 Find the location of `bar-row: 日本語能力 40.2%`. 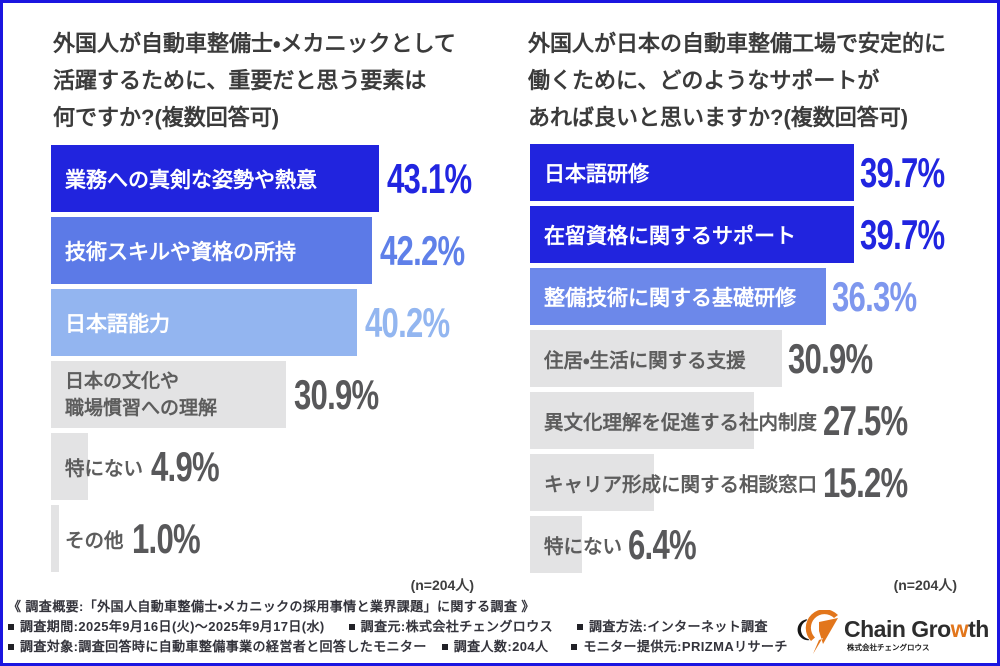

bar-row: 日本語能力 40.2% is located at coordinates (281, 322).